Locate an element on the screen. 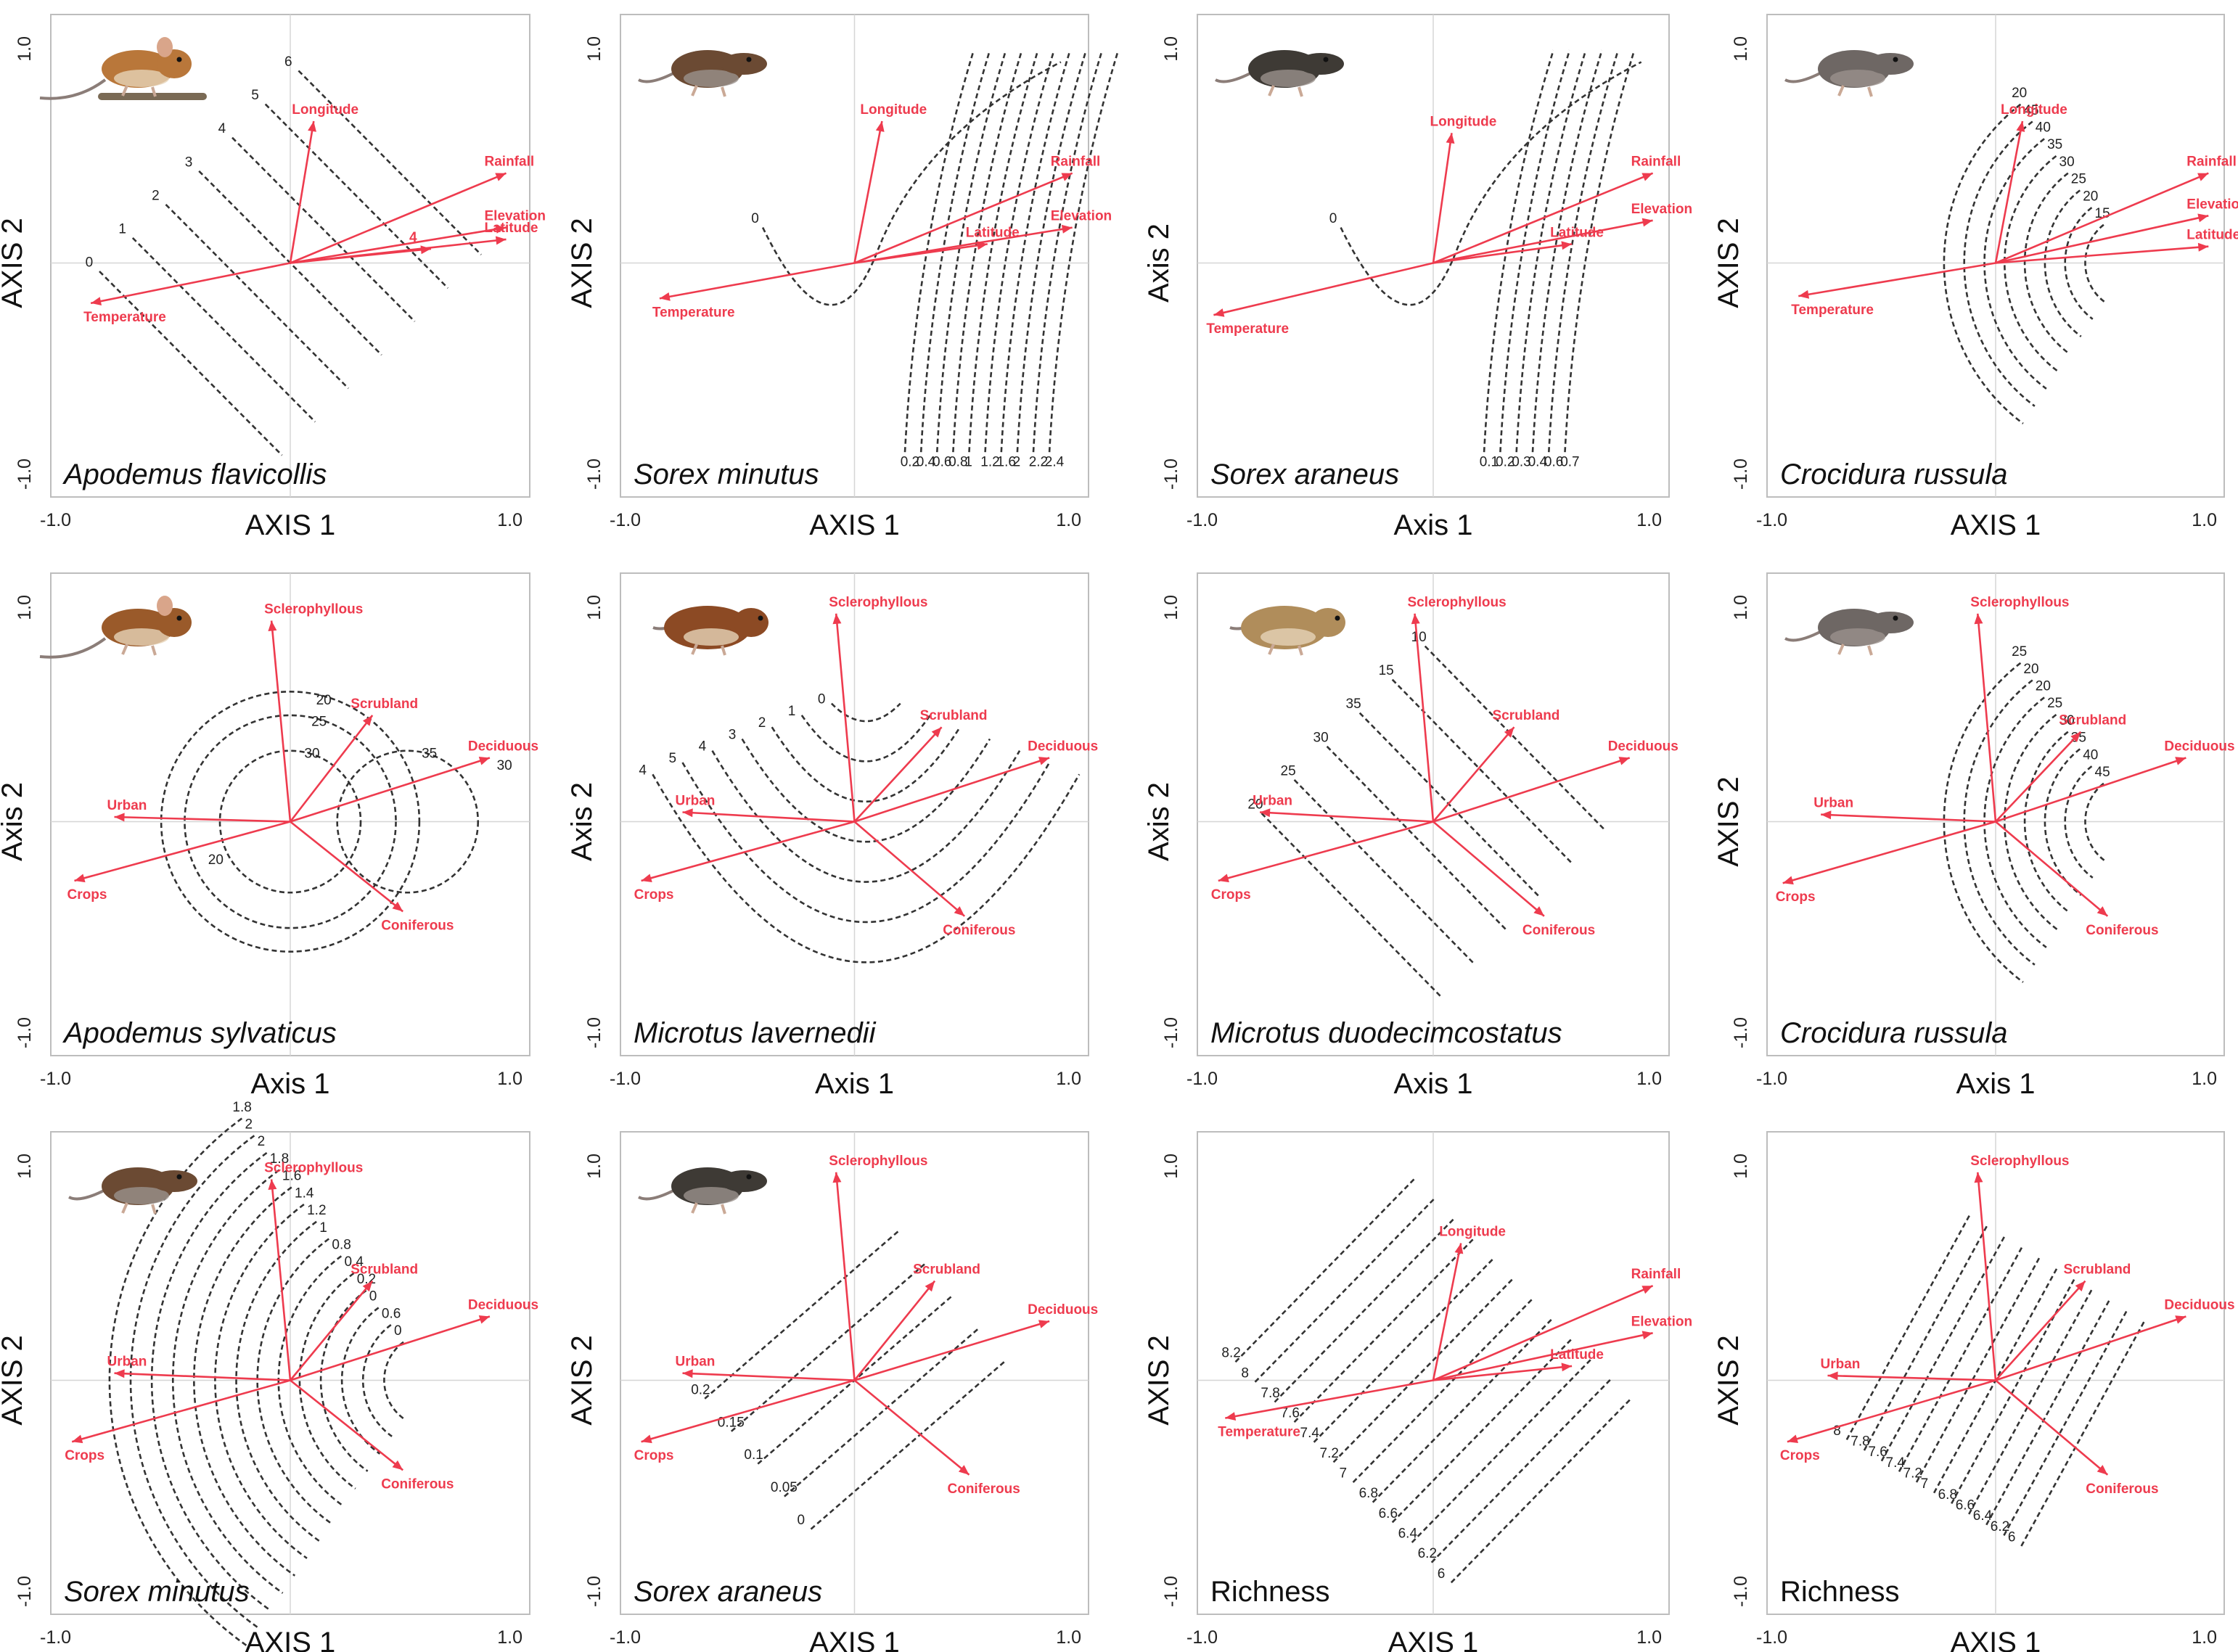 This screenshot has width=2238, height=1652. y-tick-label: 1.0 is located at coordinates (1171, 49).